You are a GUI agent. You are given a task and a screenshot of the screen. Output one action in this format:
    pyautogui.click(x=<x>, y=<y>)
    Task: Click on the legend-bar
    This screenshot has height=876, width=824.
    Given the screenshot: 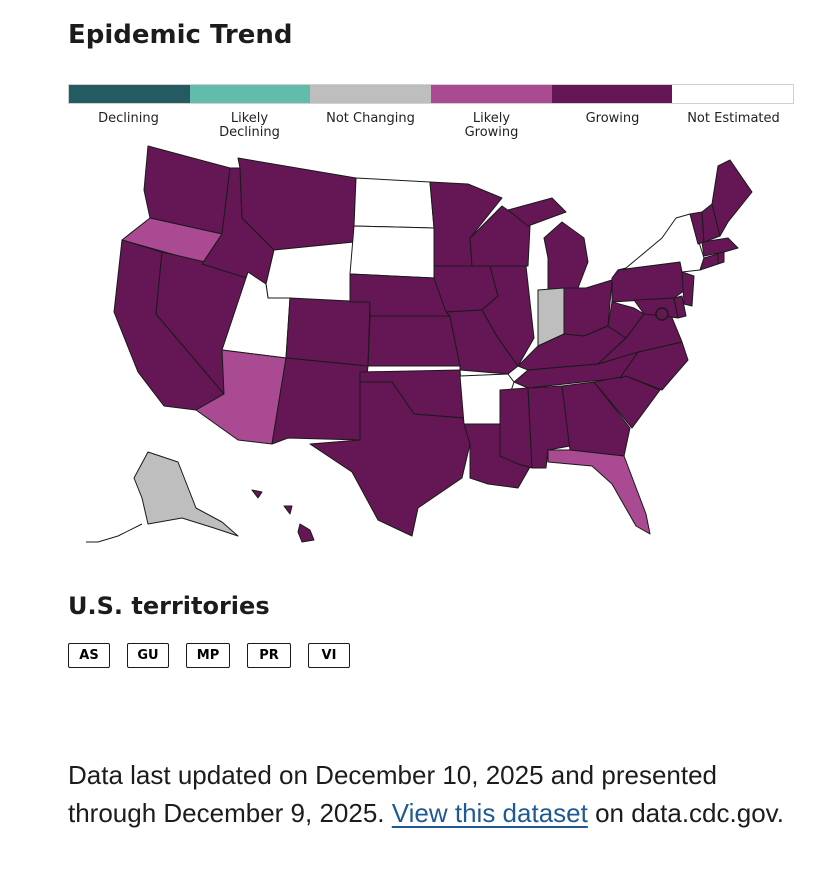 What is the action you would take?
    pyautogui.click(x=431, y=94)
    